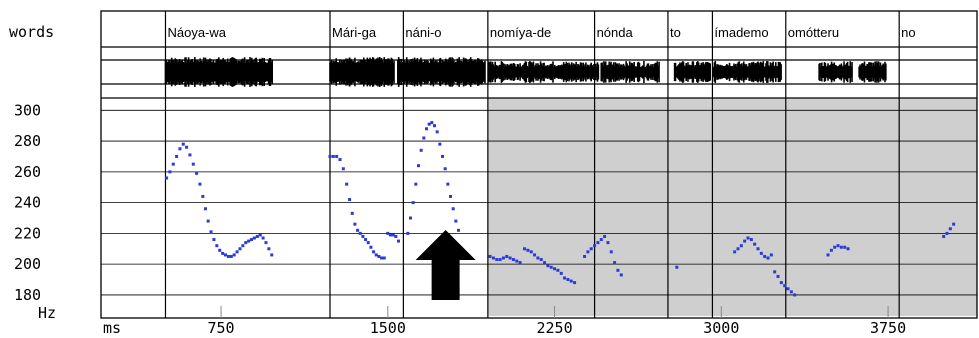  I want to click on x-tick-label: 750, so click(221, 328).